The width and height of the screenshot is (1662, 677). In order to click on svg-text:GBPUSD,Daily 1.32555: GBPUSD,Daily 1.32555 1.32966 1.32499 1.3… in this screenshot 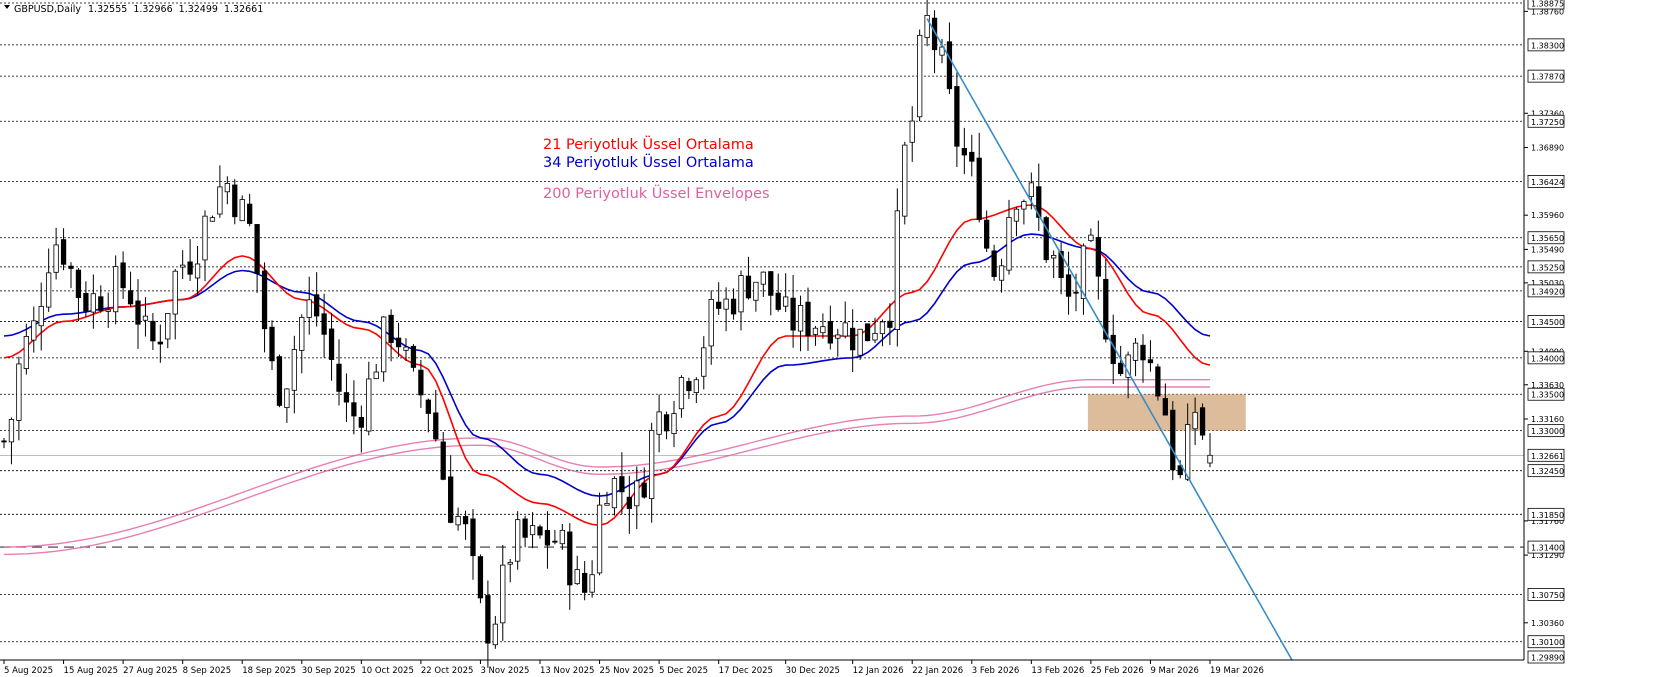, I will do `click(138, 9)`.